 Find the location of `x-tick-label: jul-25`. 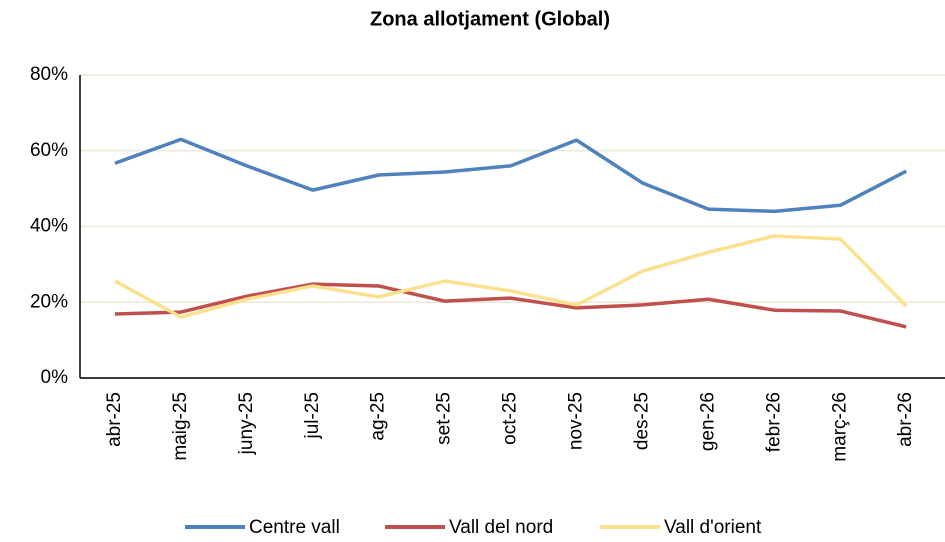

x-tick-label: jul-25 is located at coordinates (312, 415).